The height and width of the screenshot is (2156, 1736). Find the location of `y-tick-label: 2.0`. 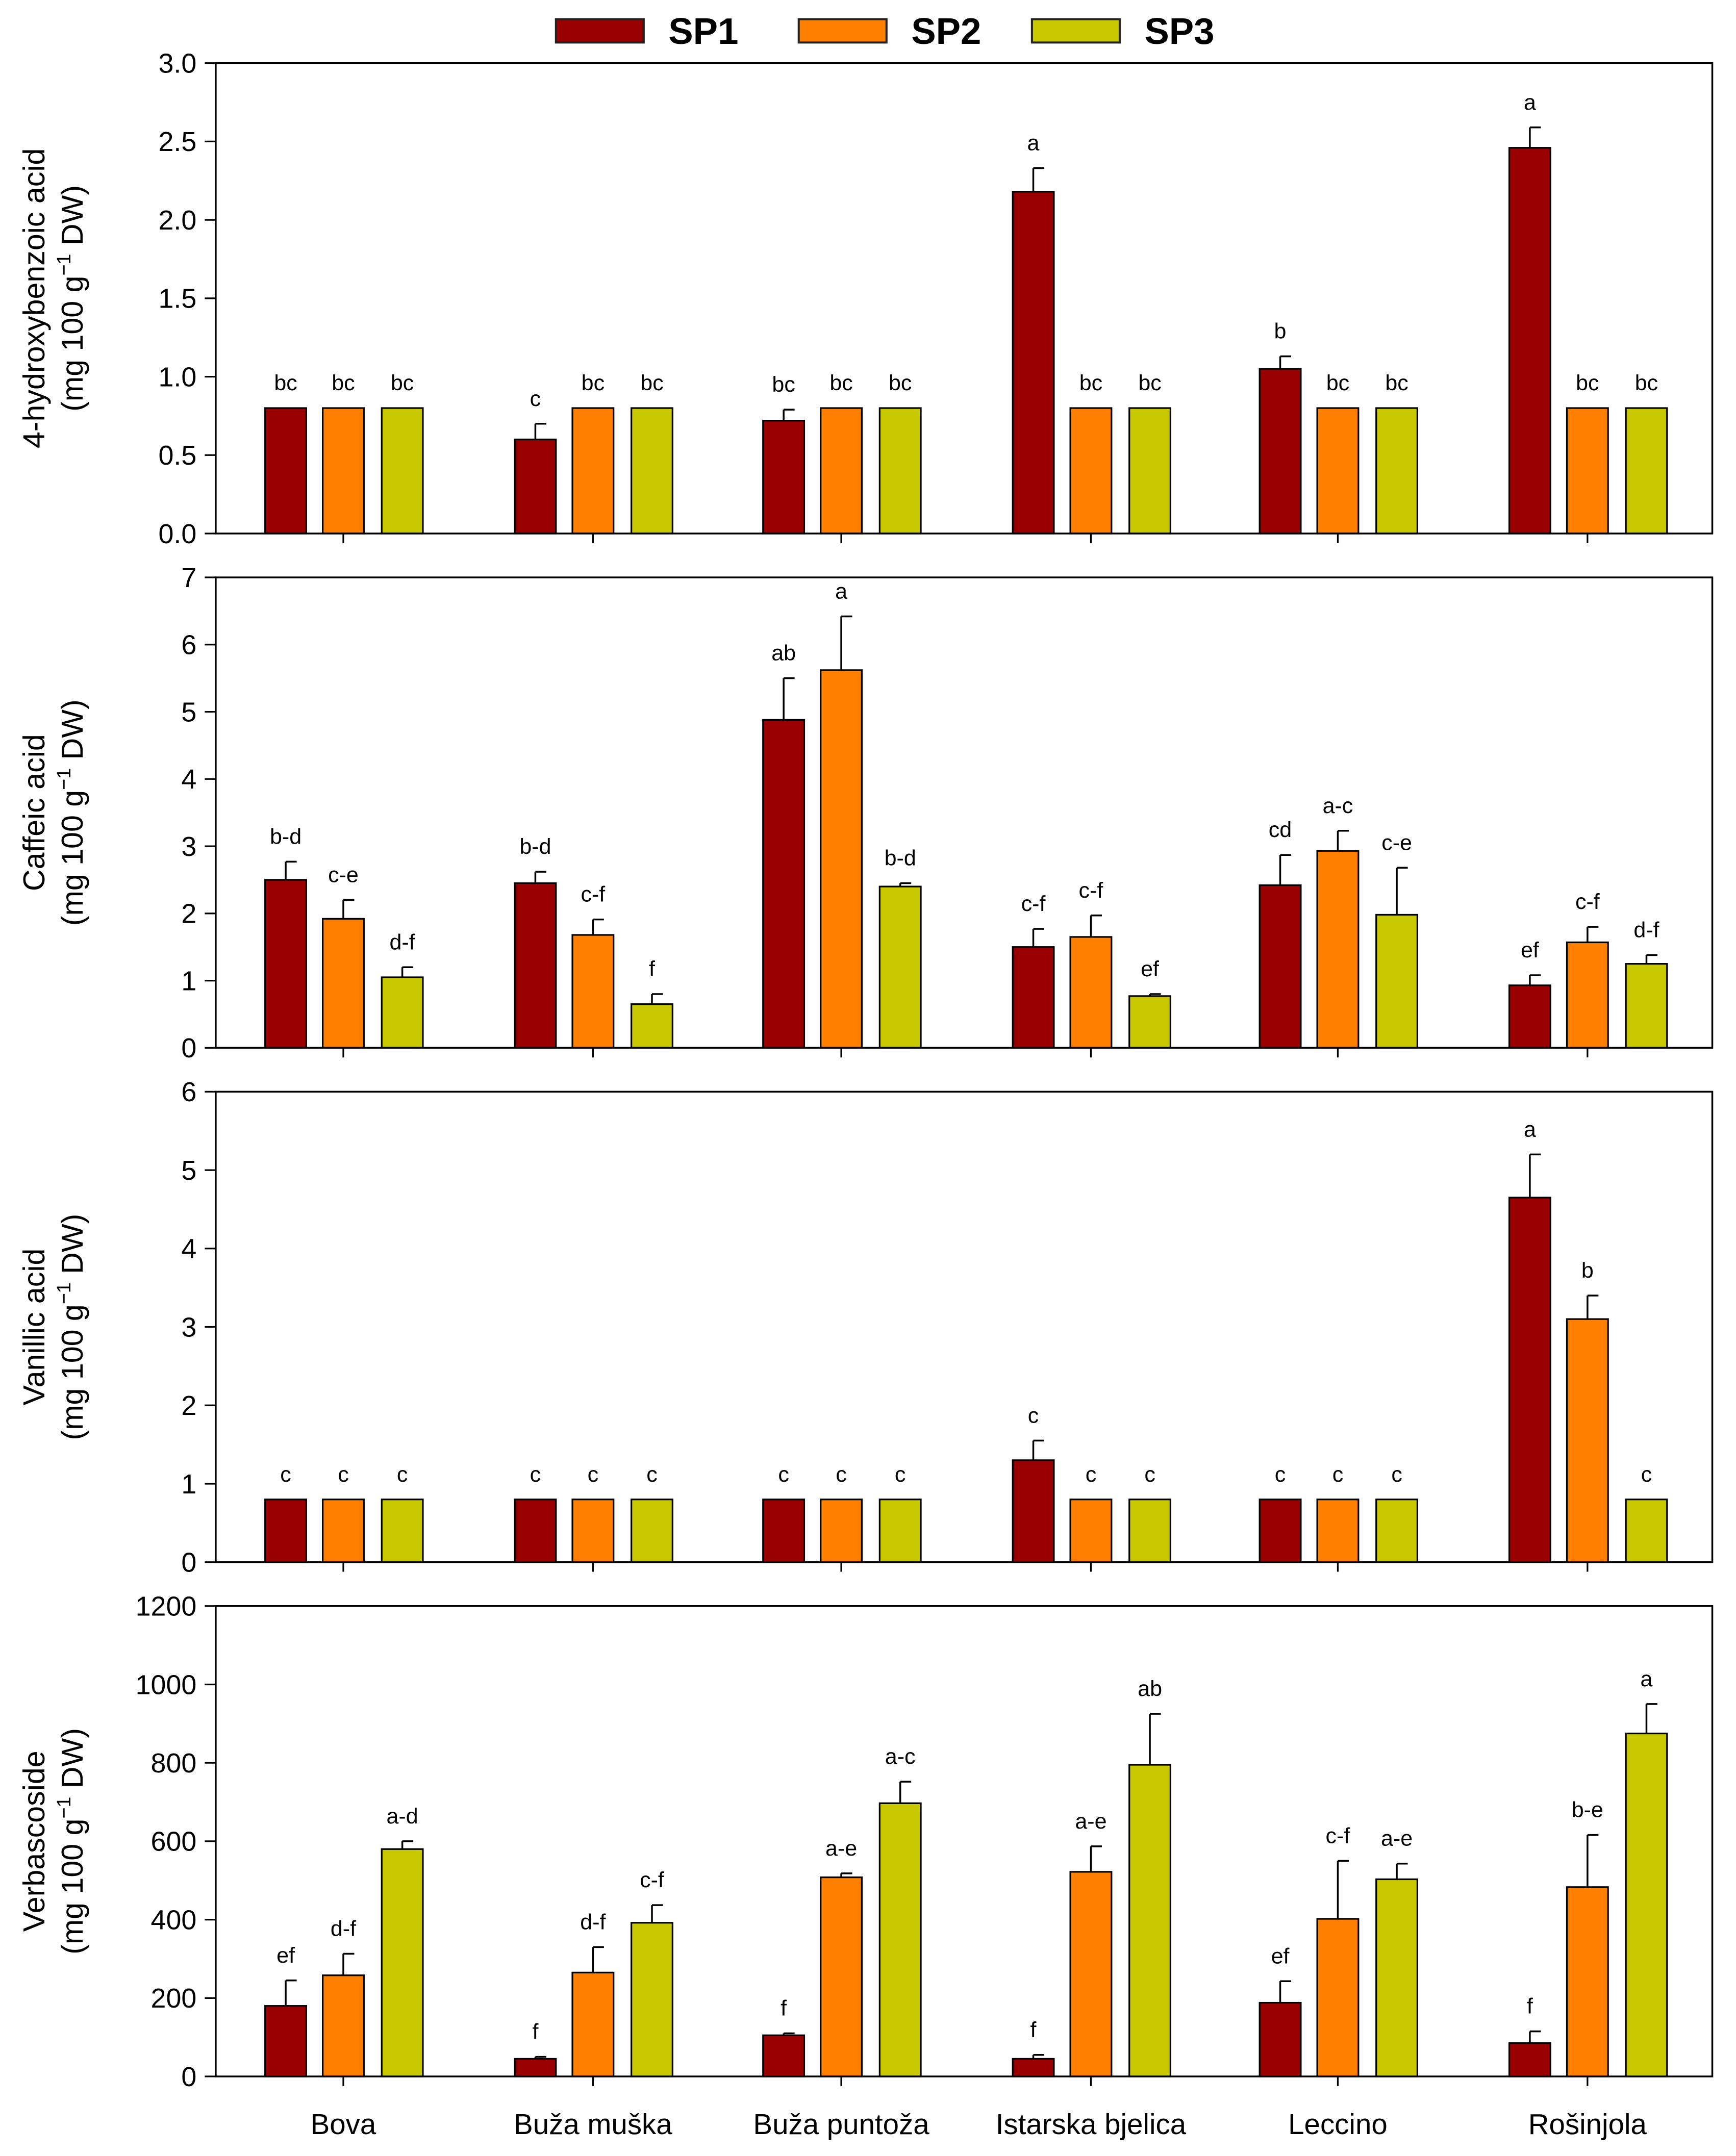

y-tick-label: 2.0 is located at coordinates (178, 220).